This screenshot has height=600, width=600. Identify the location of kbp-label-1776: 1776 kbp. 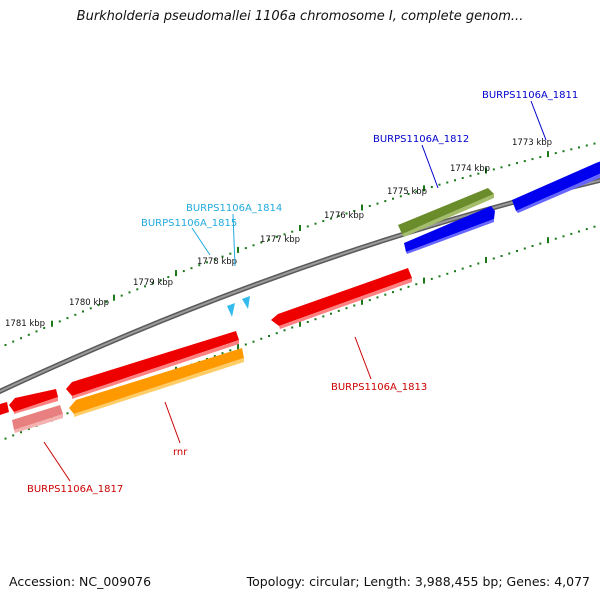
(344, 216).